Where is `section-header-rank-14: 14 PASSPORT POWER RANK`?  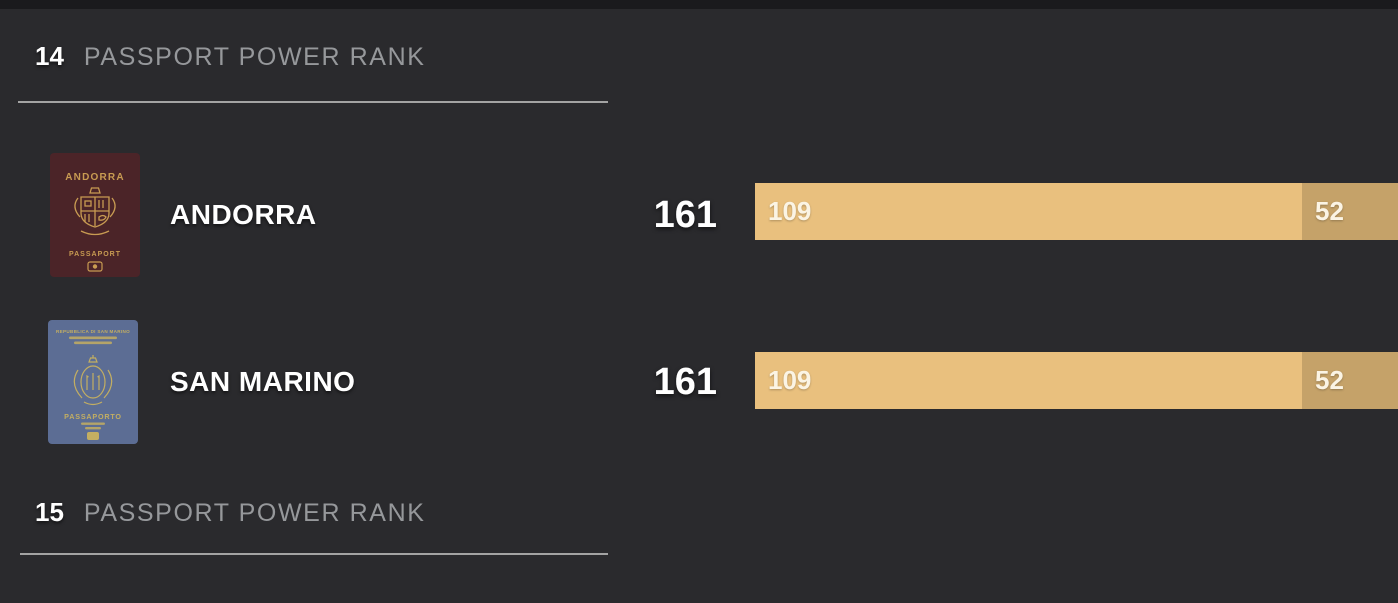
section-header-rank-14: 14 PASSPORT POWER RANK is located at coordinates (230, 56).